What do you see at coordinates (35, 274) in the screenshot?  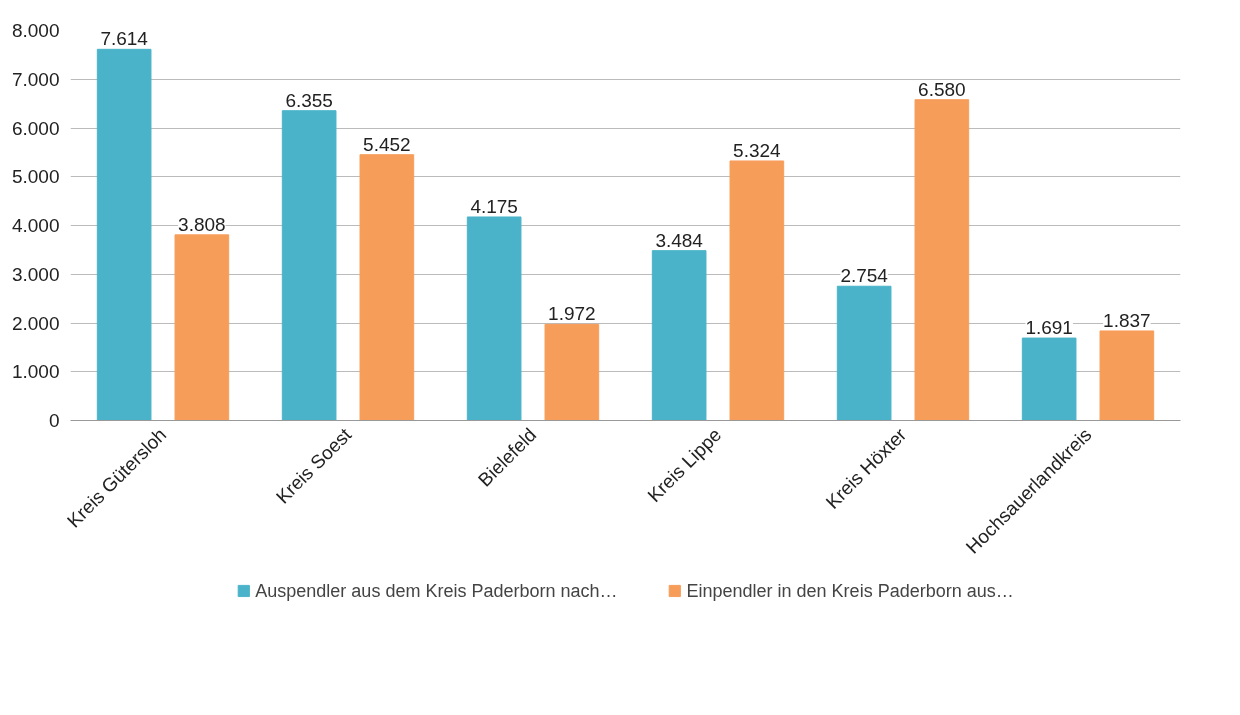 I see `y-tick-label: 3.000` at bounding box center [35, 274].